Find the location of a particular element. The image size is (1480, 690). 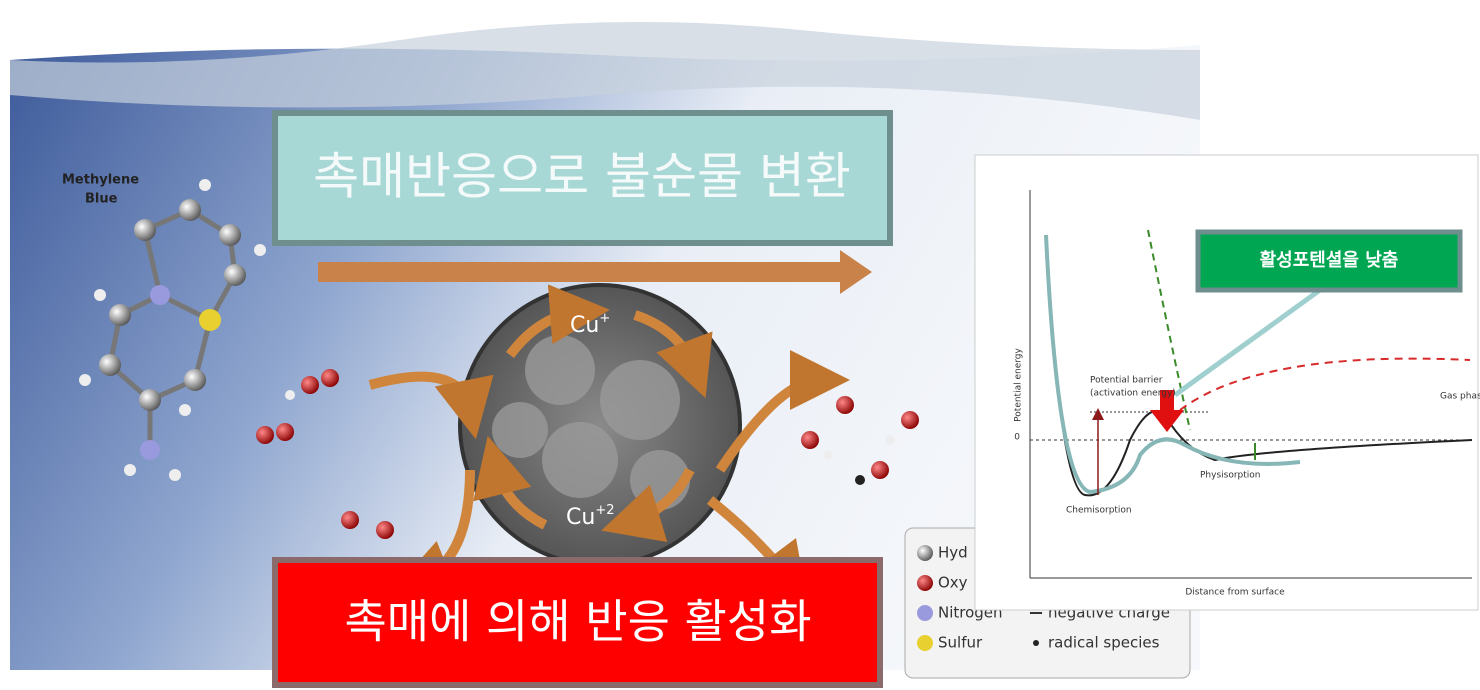

water-wave is located at coordinates (605, 71).